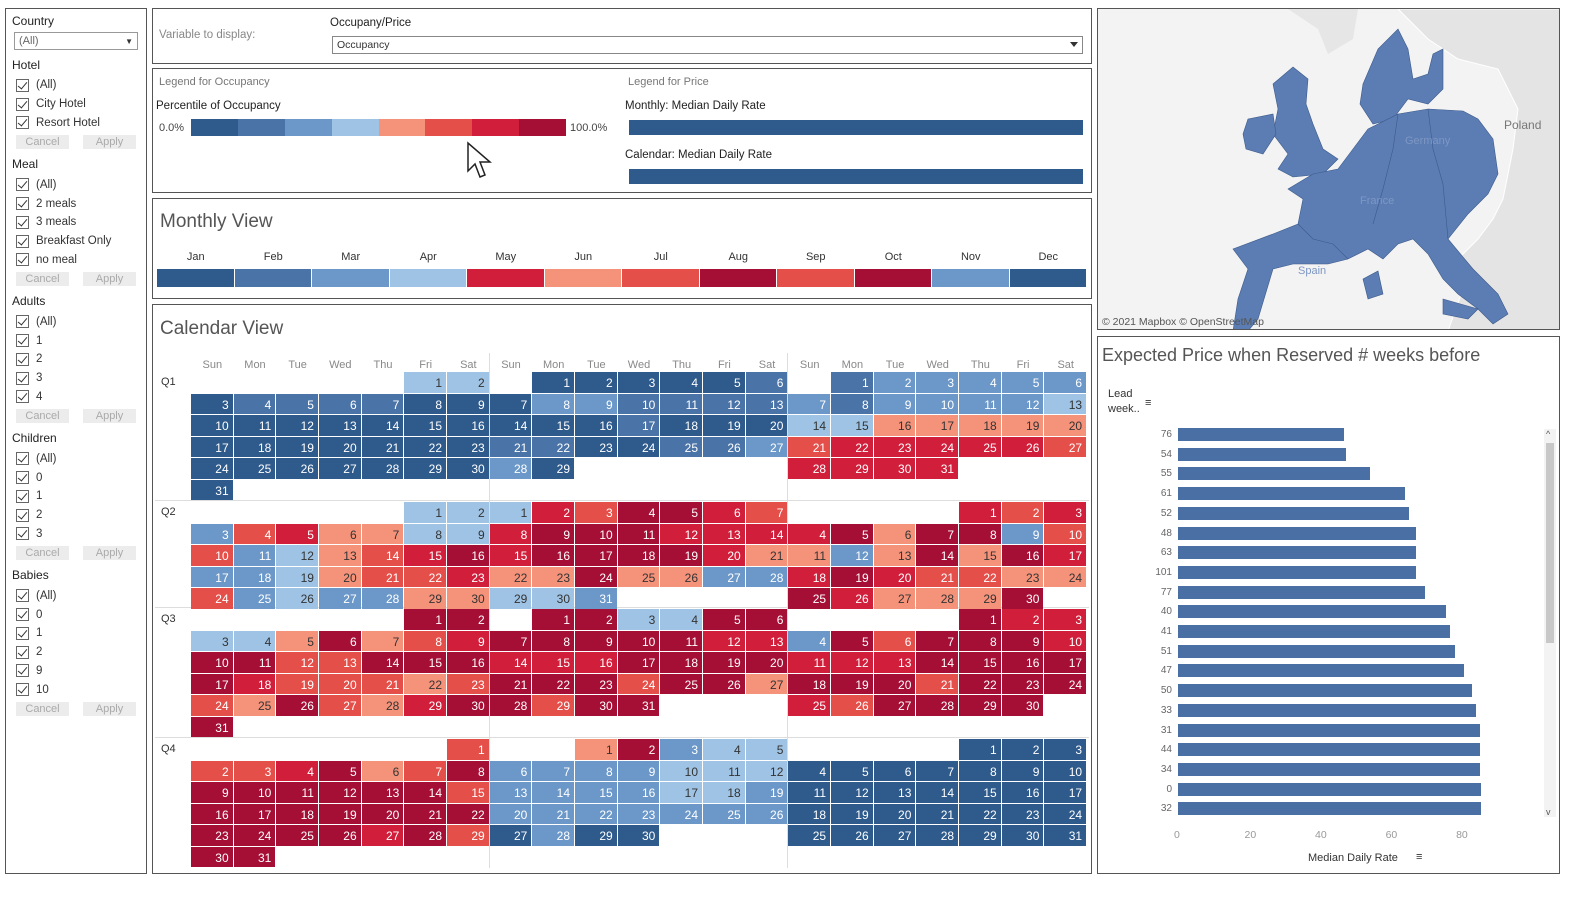 The height and width of the screenshot is (897, 1592). Describe the element at coordinates (1550, 543) in the screenshot. I see `scrollbar-thumb` at that location.